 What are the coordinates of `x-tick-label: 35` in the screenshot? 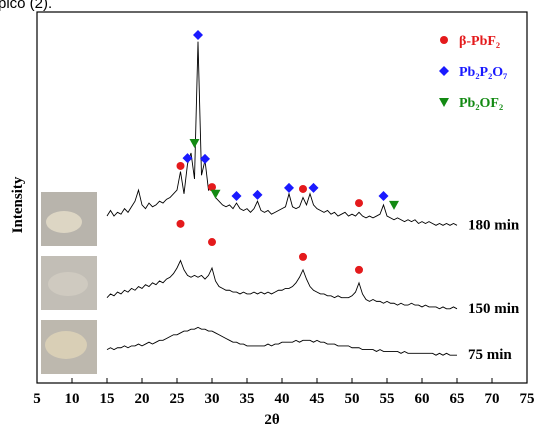 It's located at (247, 399).